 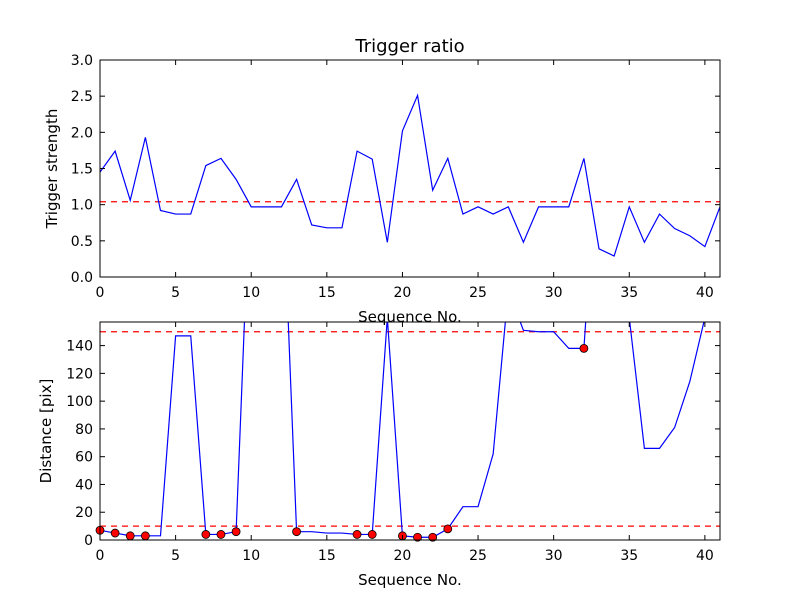 I want to click on y-tick-label: 60, so click(x=84, y=458).